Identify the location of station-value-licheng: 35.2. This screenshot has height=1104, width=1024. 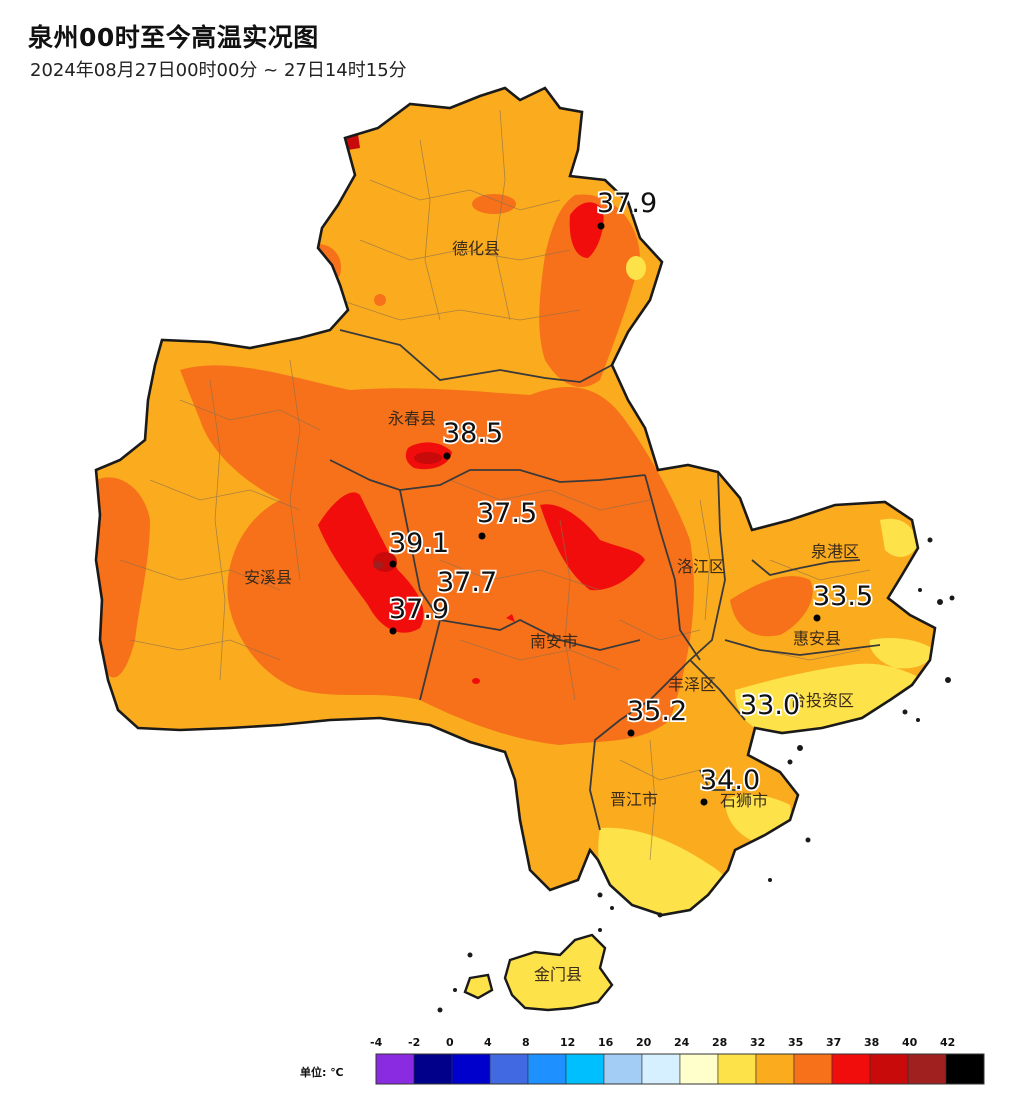
(657, 711).